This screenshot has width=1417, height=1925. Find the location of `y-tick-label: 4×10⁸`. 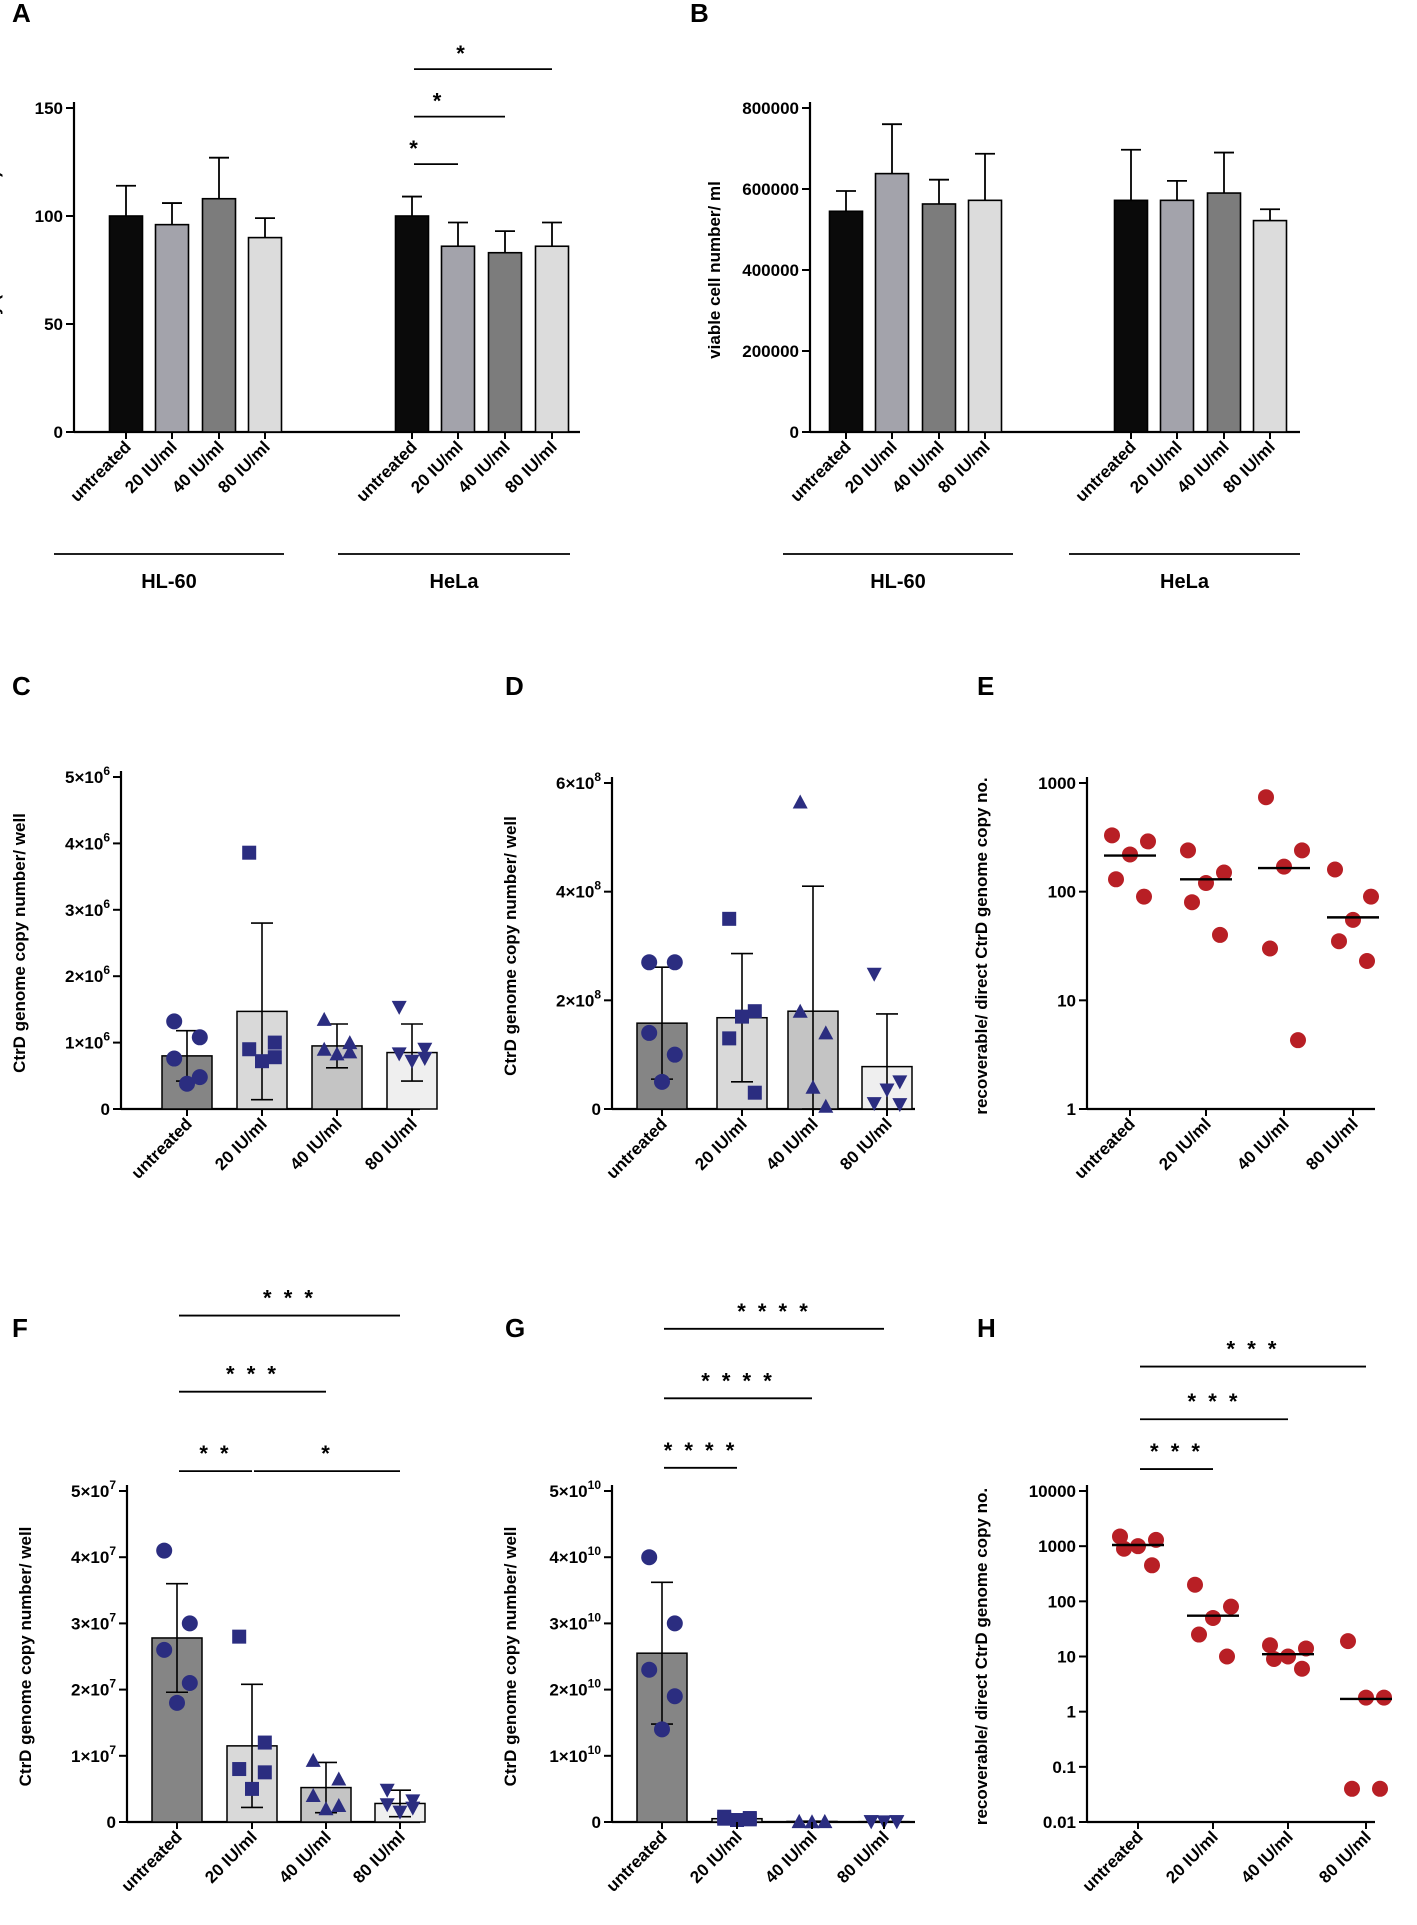

y-tick-label: 4×10⁸ is located at coordinates (578, 890).